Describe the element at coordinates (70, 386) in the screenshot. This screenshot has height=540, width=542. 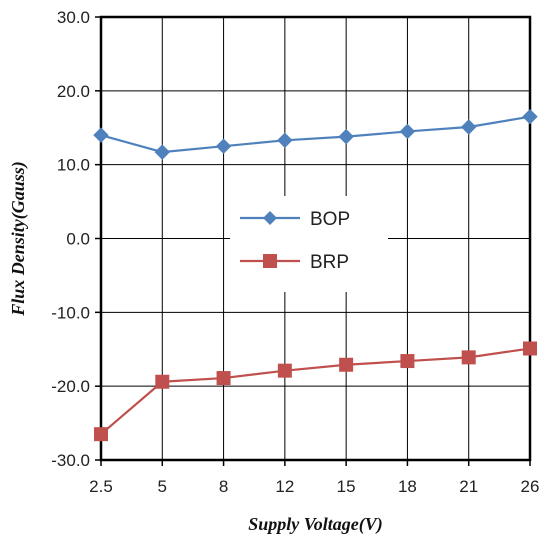
I see `y-tick-label: -20.0` at that location.